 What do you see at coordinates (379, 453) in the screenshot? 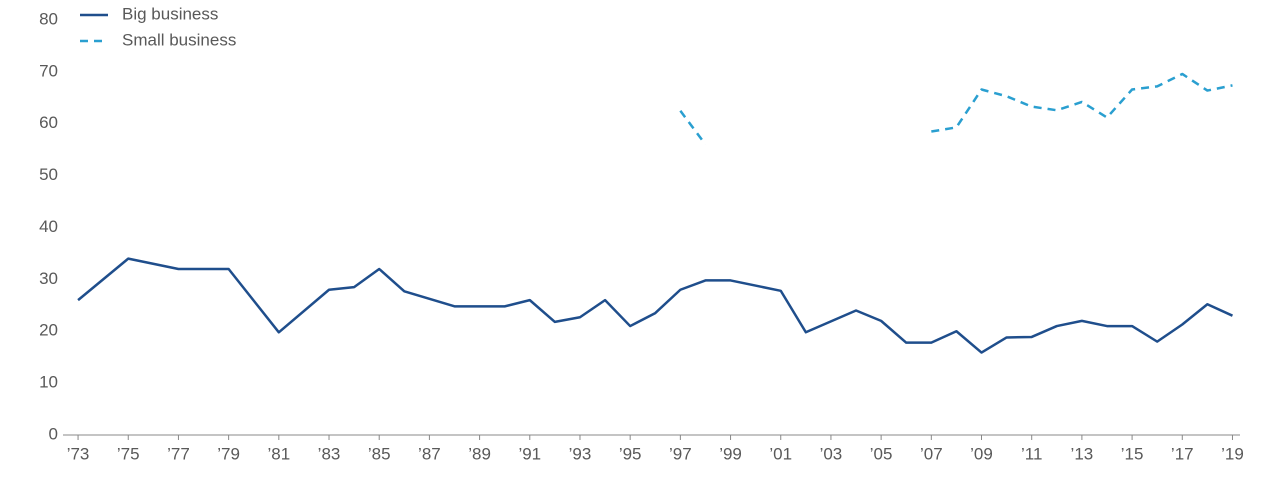
I see `x-tick-label: ’85` at bounding box center [379, 453].